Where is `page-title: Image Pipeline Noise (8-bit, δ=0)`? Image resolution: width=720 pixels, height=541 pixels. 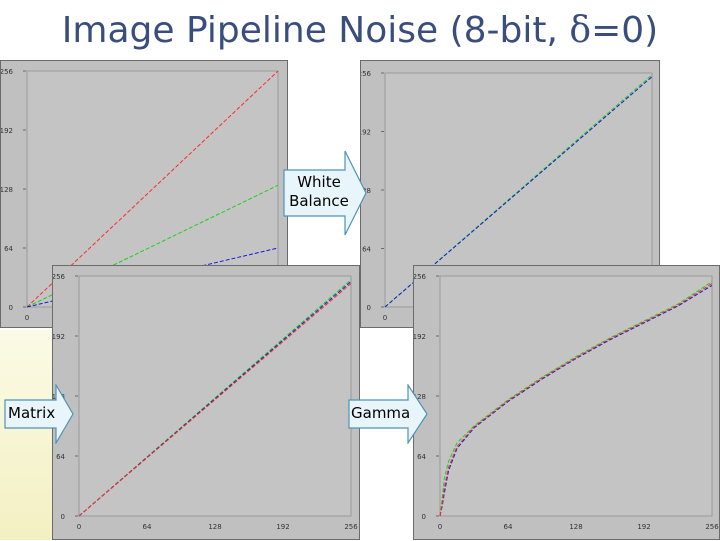
page-title: Image Pipeline Noise (8-bit, δ=0) is located at coordinates (360, 30).